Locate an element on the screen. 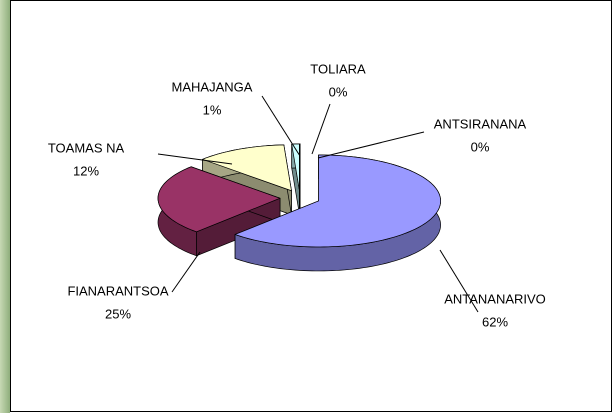  category-label: FIANARANTSOA is located at coordinates (117, 290).